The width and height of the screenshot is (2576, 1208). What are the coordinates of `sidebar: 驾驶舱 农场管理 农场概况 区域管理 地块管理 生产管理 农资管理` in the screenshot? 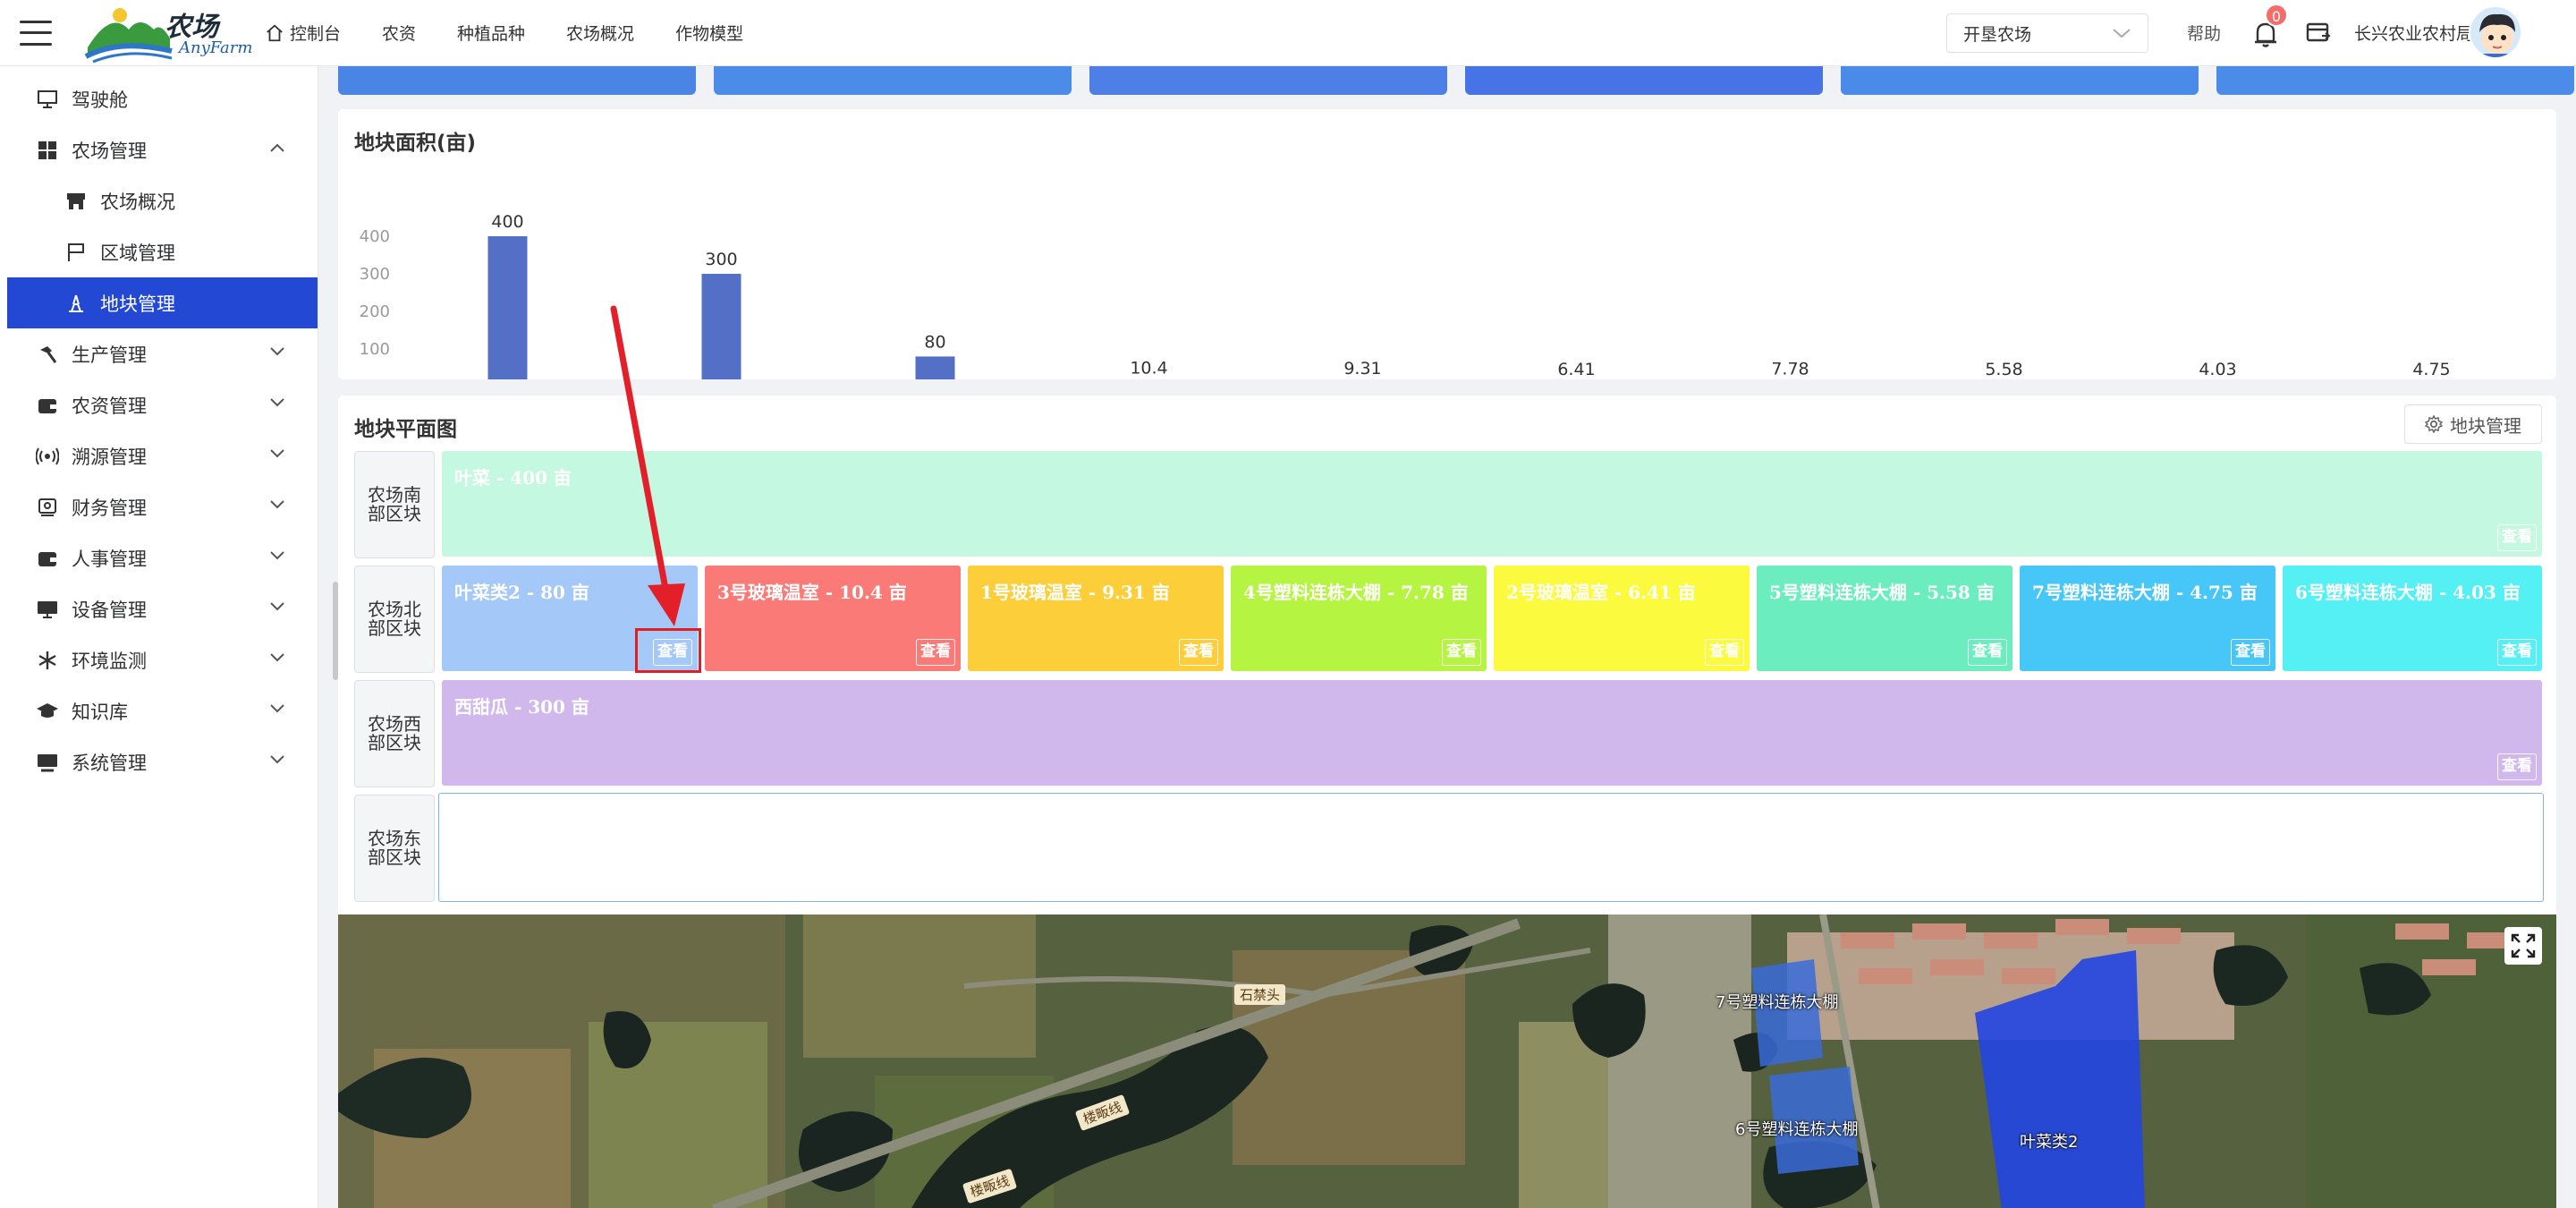 It's located at (159, 637).